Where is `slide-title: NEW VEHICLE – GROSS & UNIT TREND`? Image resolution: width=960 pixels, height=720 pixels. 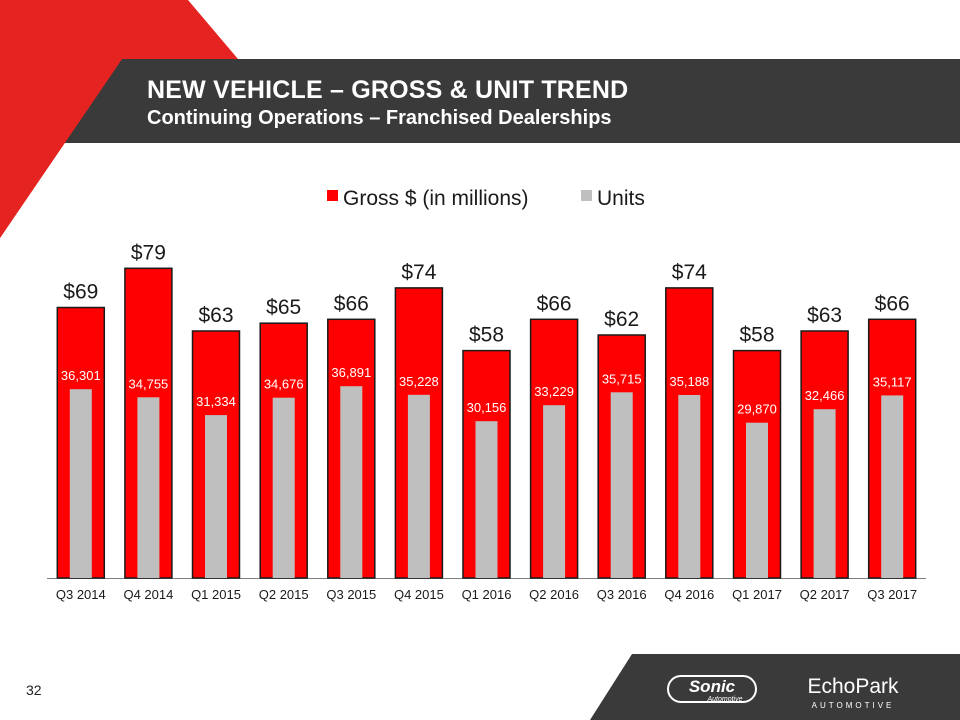
slide-title: NEW VEHICLE – GROSS & UNIT TREND is located at coordinates (388, 90).